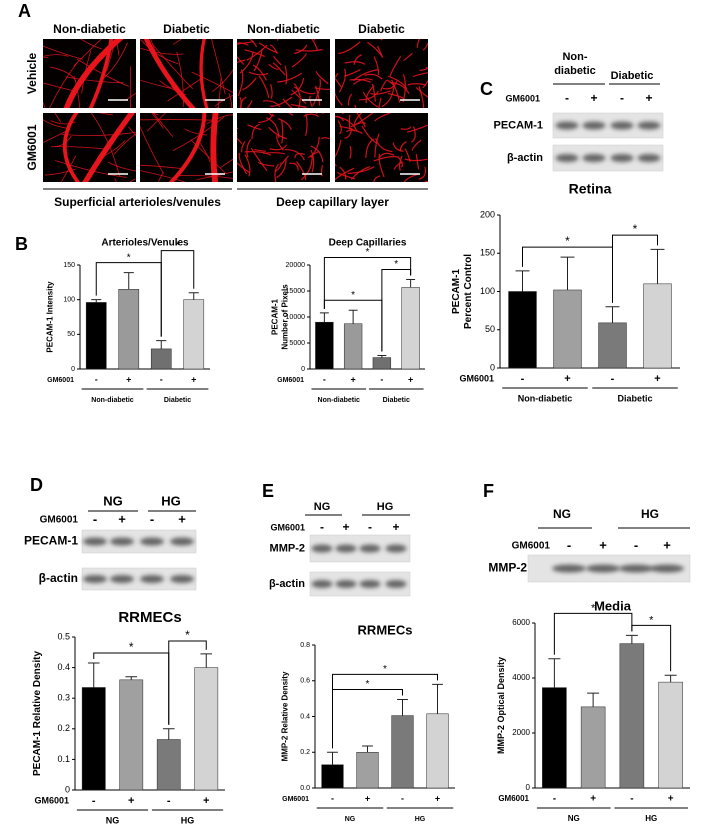  What do you see at coordinates (468, 291) in the screenshot?
I see `y-axis-label: Percent Control` at bounding box center [468, 291].